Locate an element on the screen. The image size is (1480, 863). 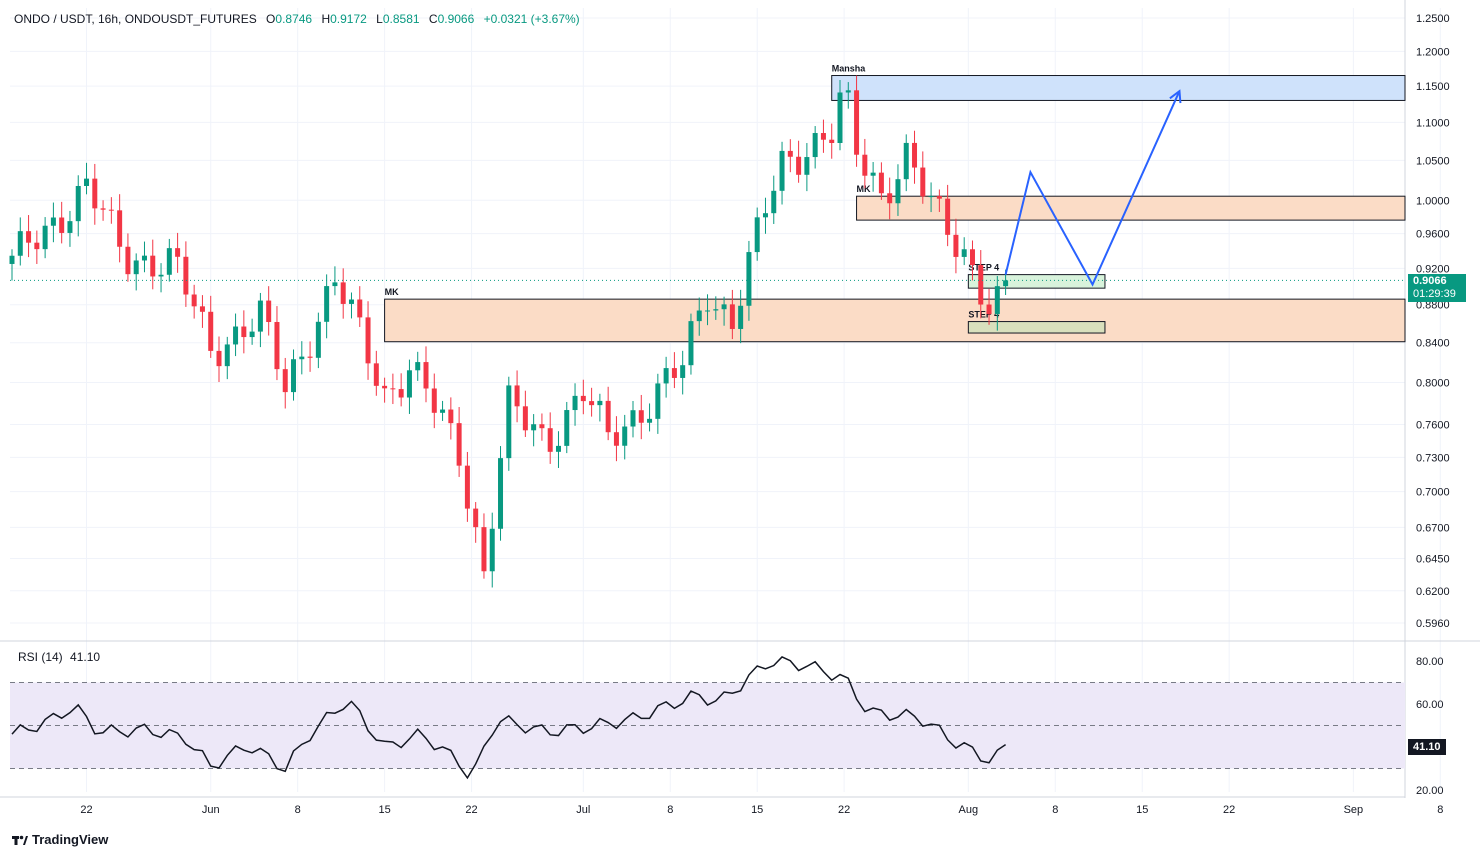
time-tick-label: 22 is located at coordinates (86, 810).